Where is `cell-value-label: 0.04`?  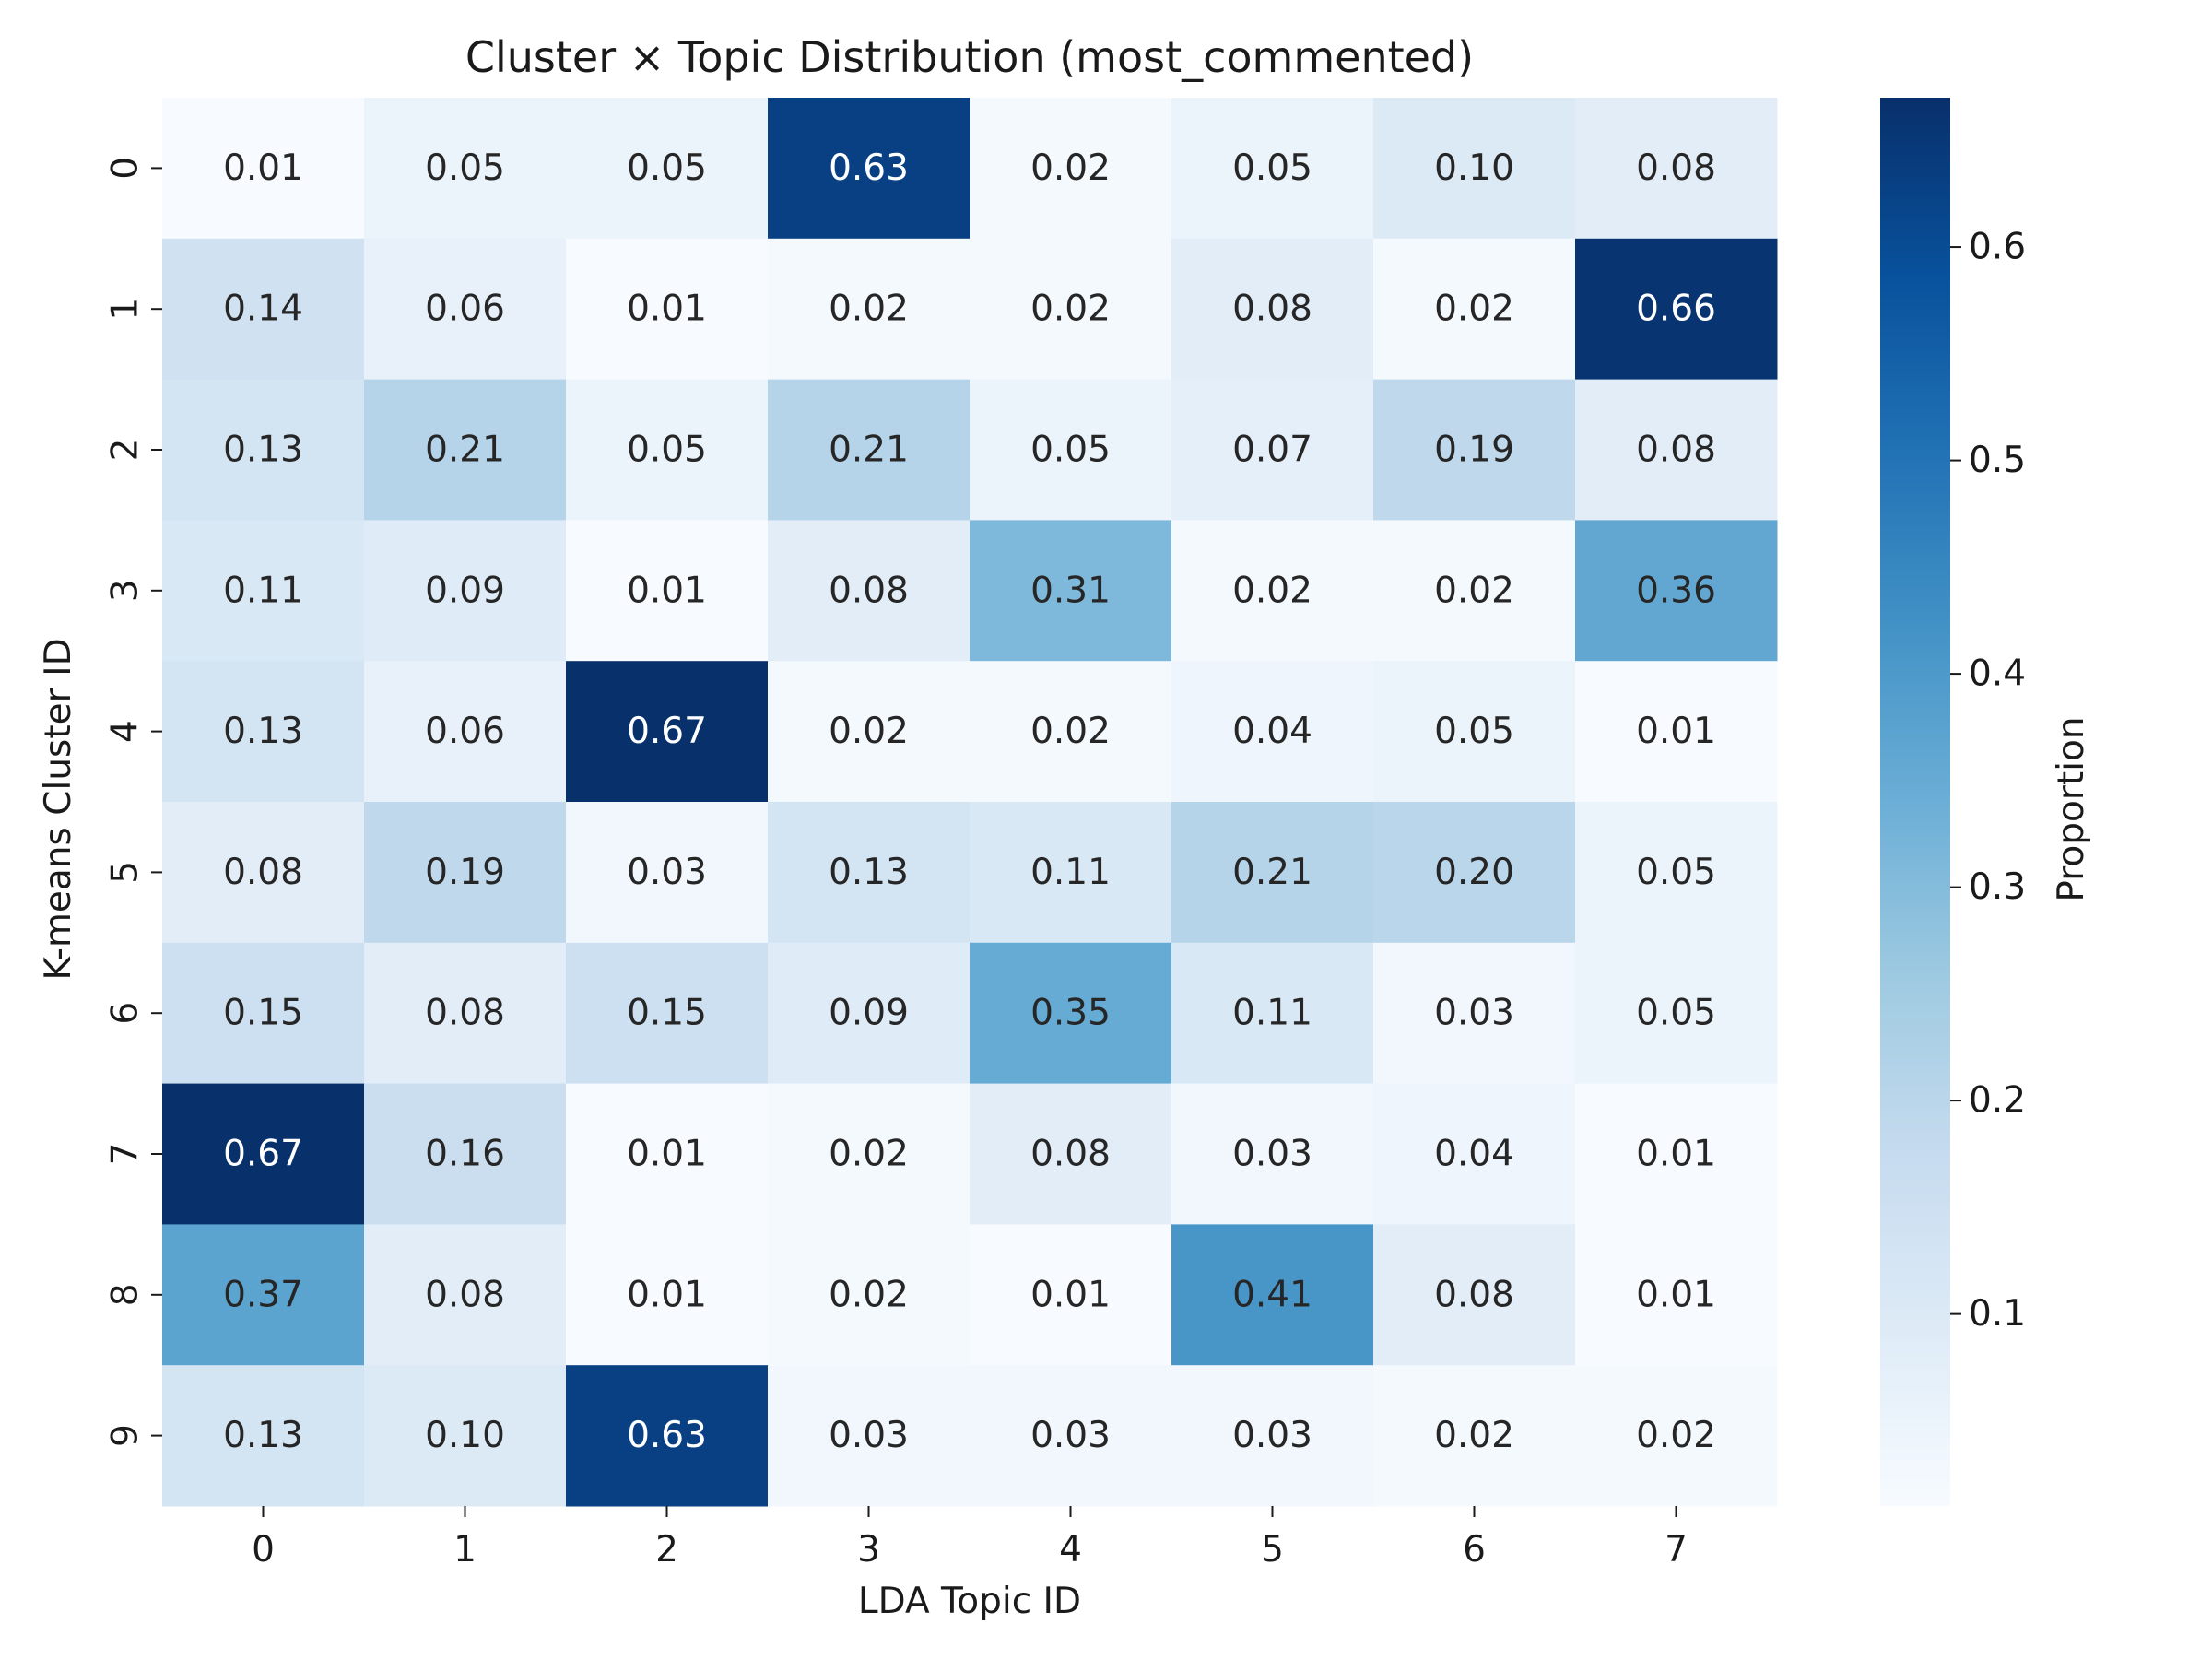 cell-value-label: 0.04 is located at coordinates (1474, 1154).